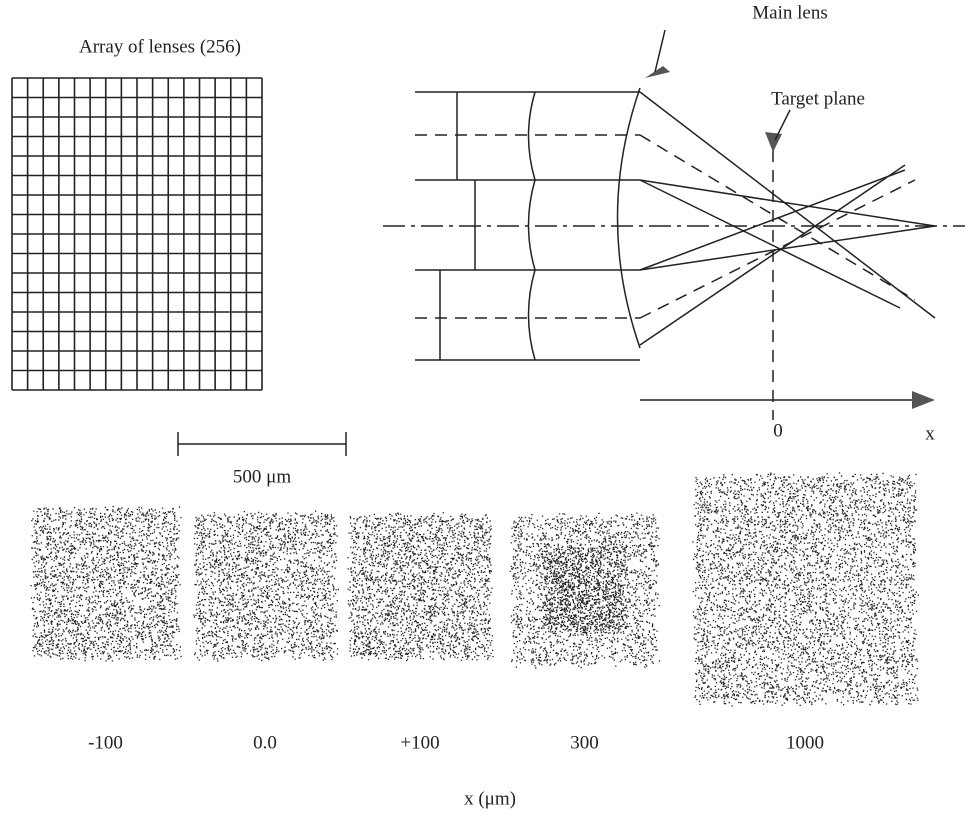  I want to click on pattern-label: 1000, so click(805, 742).